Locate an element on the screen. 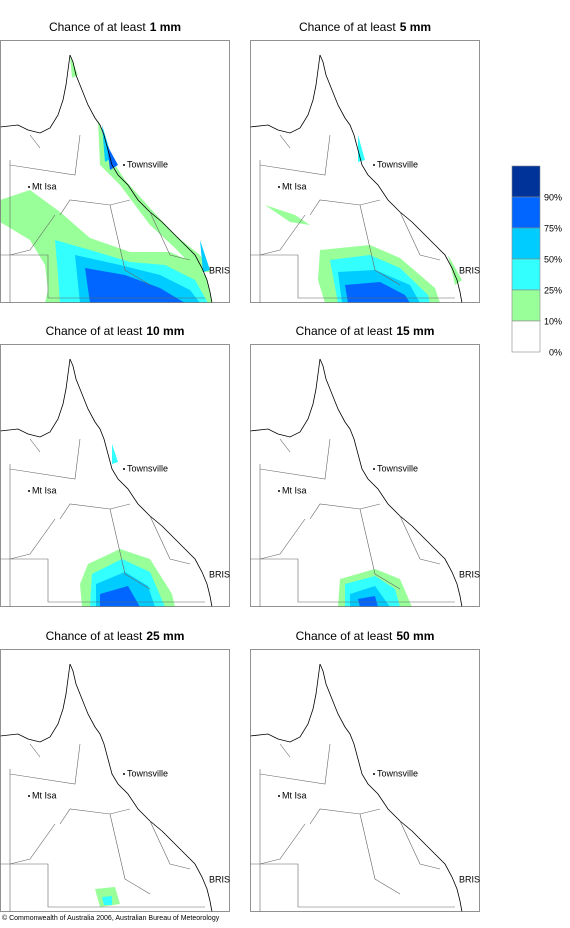  title-amount: 15 mm is located at coordinates (415, 331).